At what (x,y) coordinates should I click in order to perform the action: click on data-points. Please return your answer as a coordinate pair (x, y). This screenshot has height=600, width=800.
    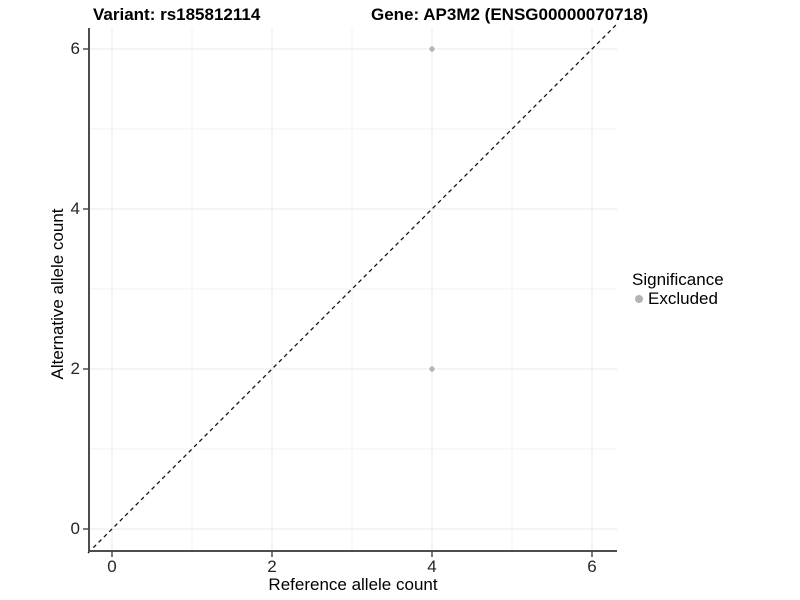
    Looking at the image, I should click on (432, 209).